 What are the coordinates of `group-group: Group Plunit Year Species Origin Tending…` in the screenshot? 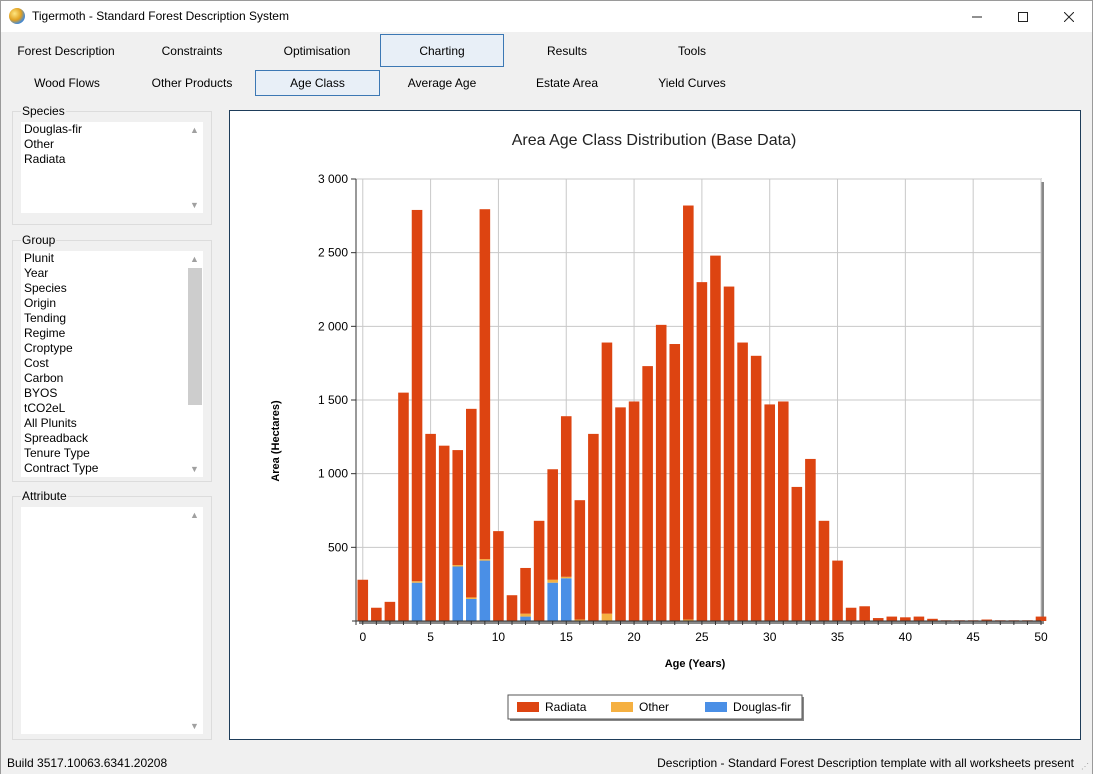 It's located at (112, 357).